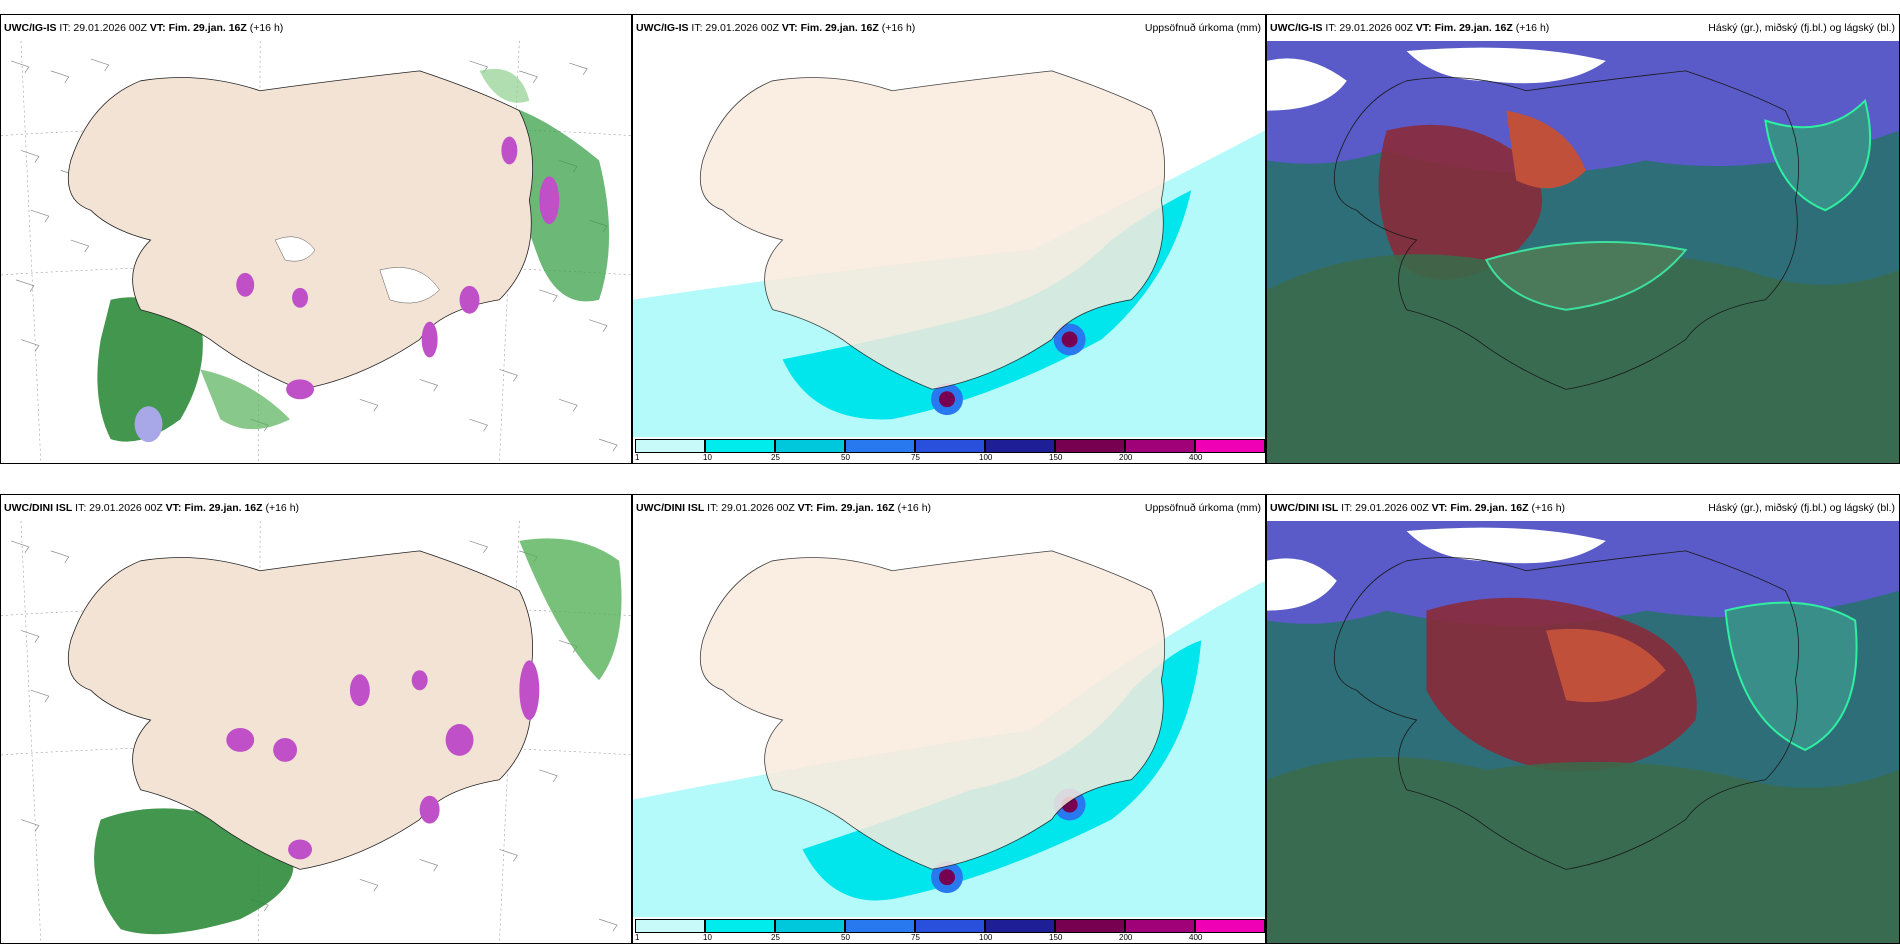  I want to click on map-precip-wind-bottom, so click(316, 732).